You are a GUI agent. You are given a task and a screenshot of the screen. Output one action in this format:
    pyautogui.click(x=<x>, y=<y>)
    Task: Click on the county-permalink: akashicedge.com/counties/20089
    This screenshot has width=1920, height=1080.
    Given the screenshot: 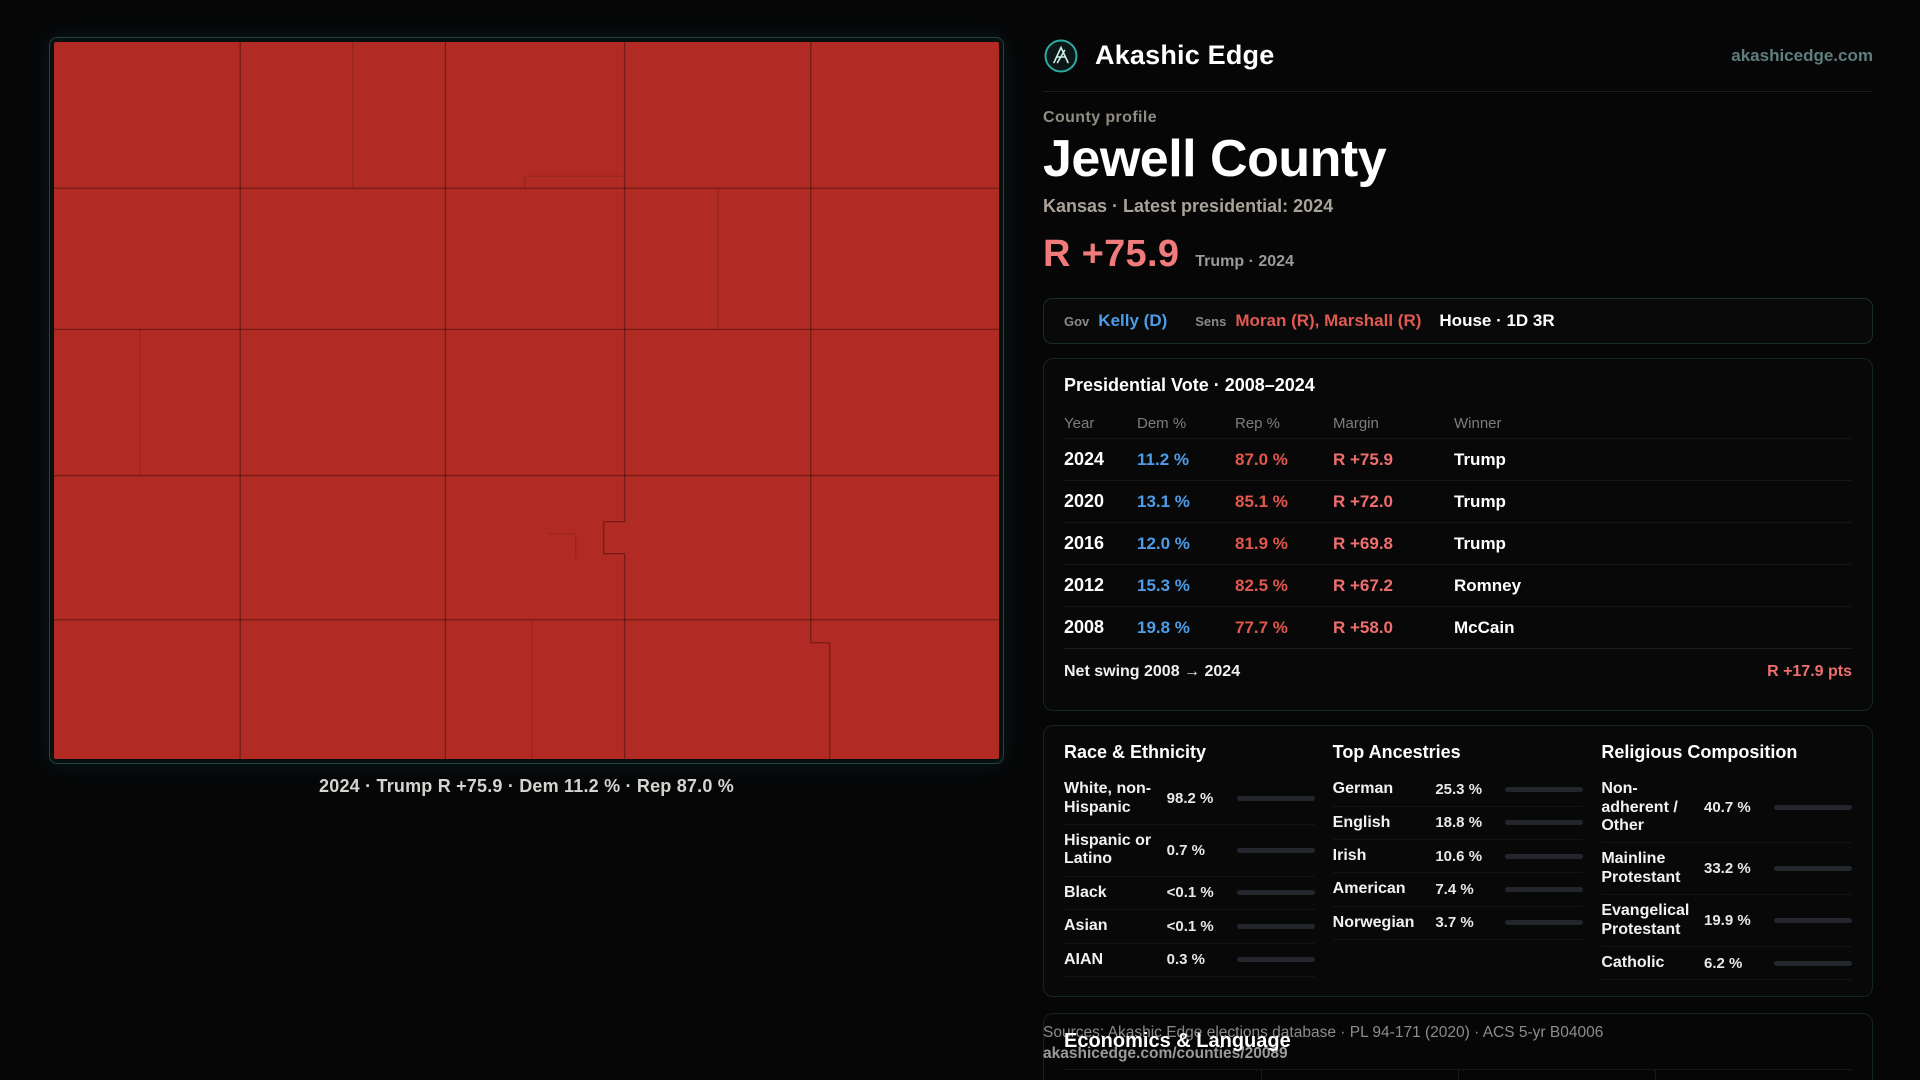 What is the action you would take?
    pyautogui.click(x=1165, y=1054)
    